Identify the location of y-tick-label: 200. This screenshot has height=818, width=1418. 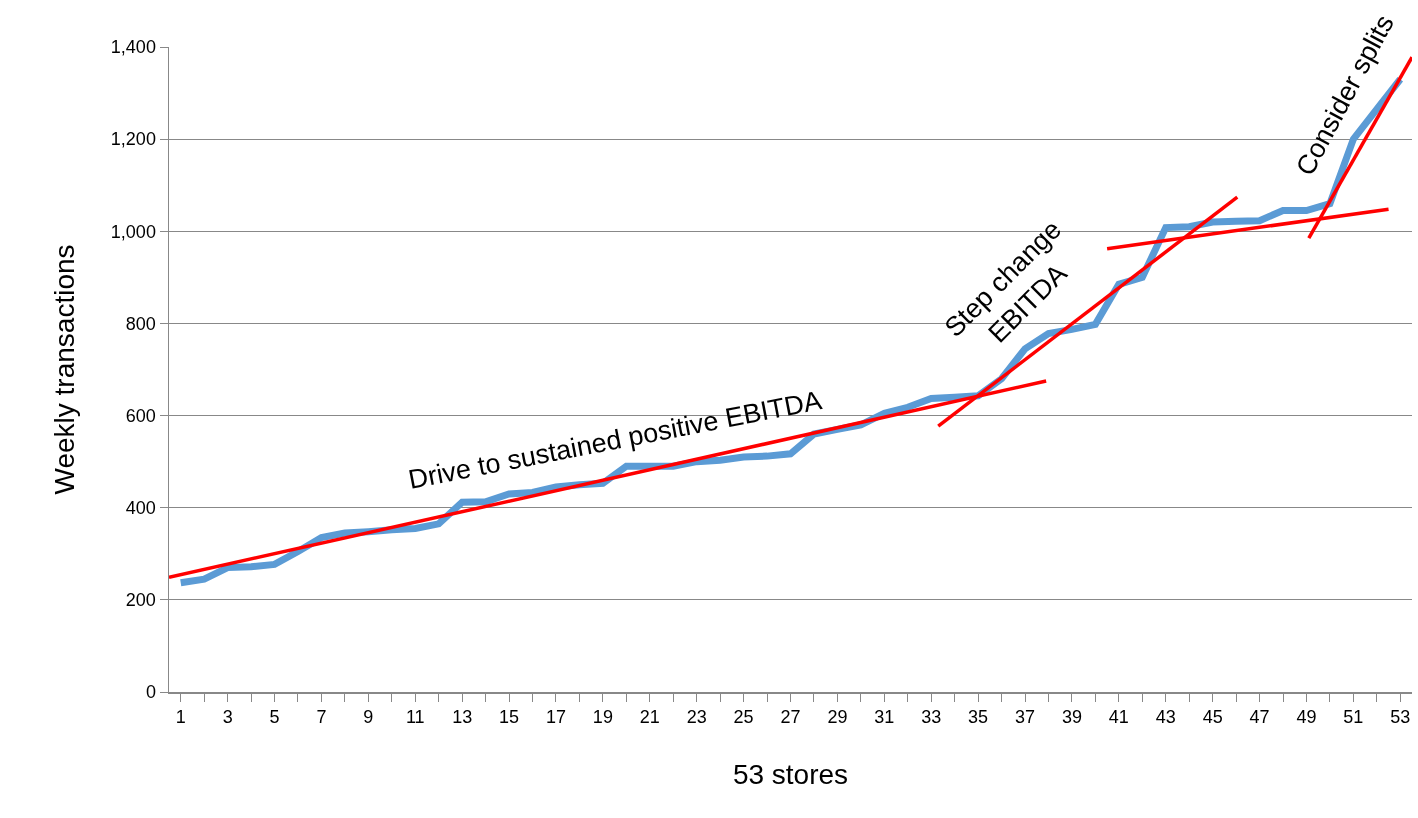
(140, 600).